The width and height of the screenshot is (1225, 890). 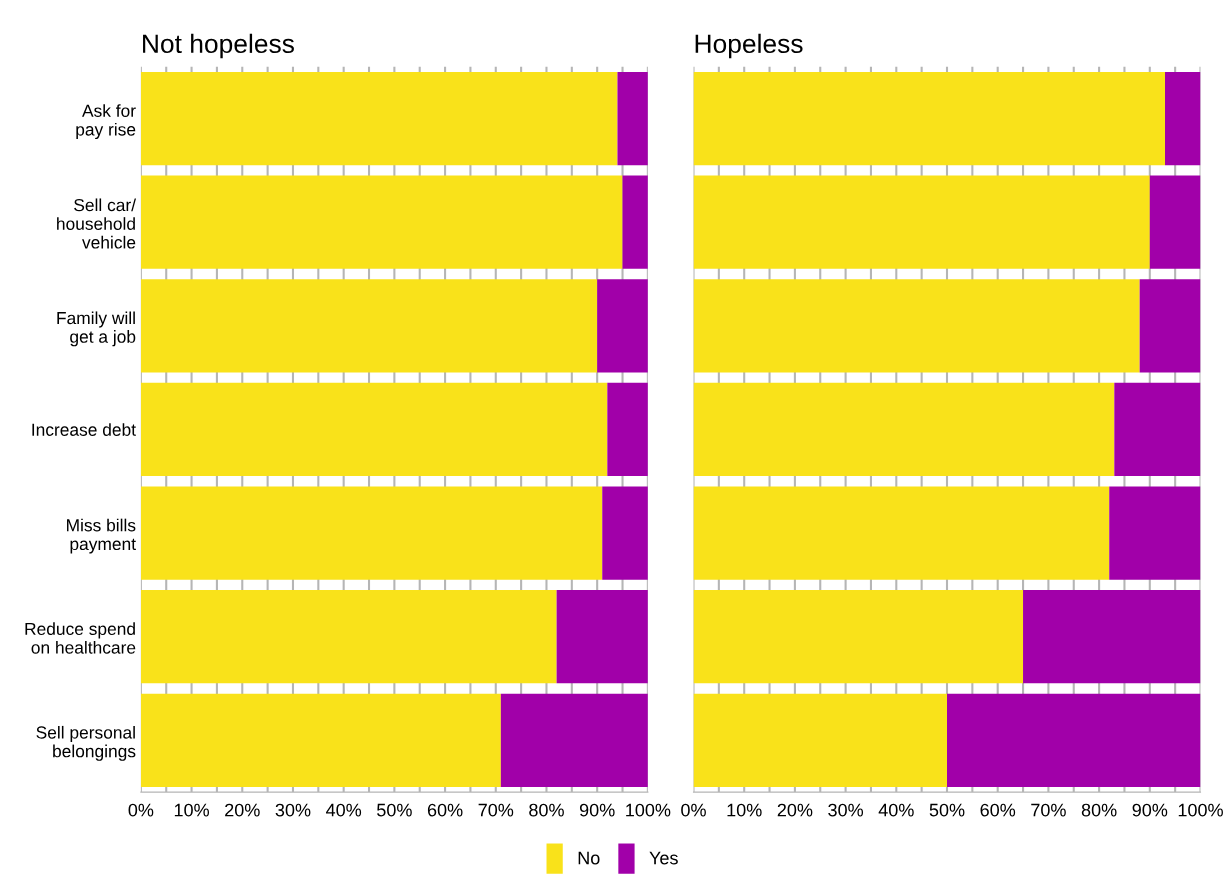 What do you see at coordinates (97, 223) in the screenshot?
I see `y-tick-label: Sell car/ household vehicle` at bounding box center [97, 223].